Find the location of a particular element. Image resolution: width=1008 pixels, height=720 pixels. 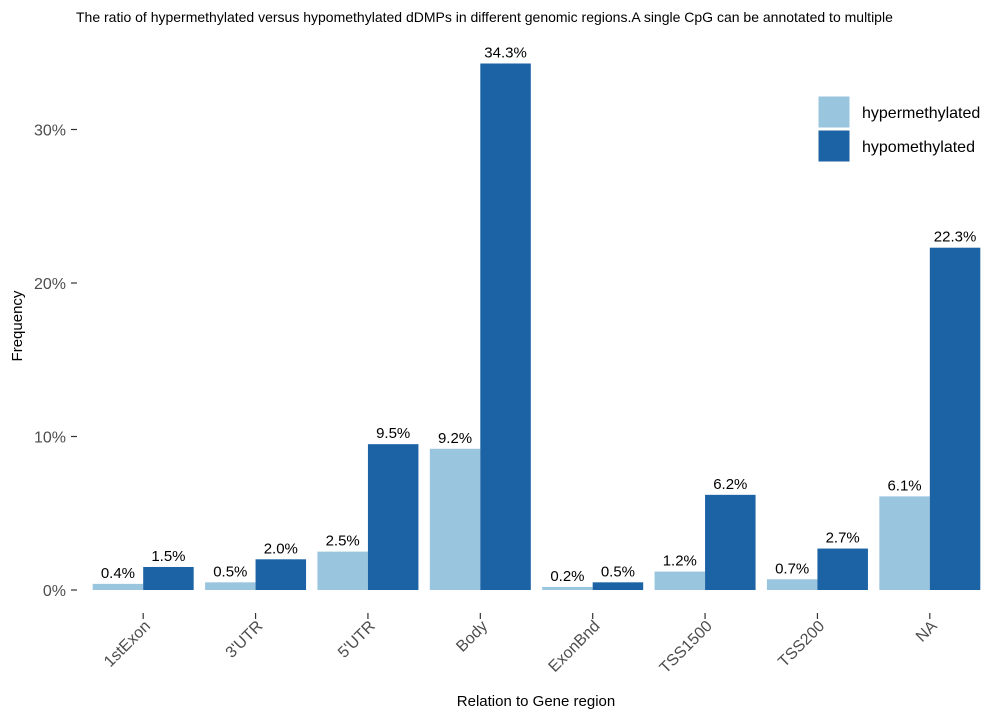

legend: hypermethylated hypomethylated is located at coordinates (898, 129).